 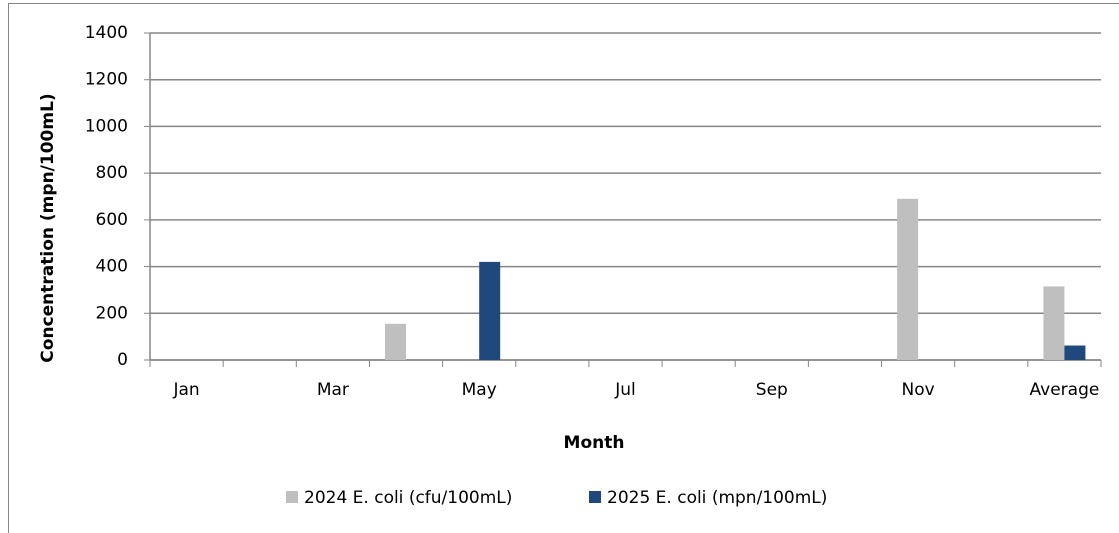 I want to click on x-tick-label: Jan, so click(x=185, y=390).